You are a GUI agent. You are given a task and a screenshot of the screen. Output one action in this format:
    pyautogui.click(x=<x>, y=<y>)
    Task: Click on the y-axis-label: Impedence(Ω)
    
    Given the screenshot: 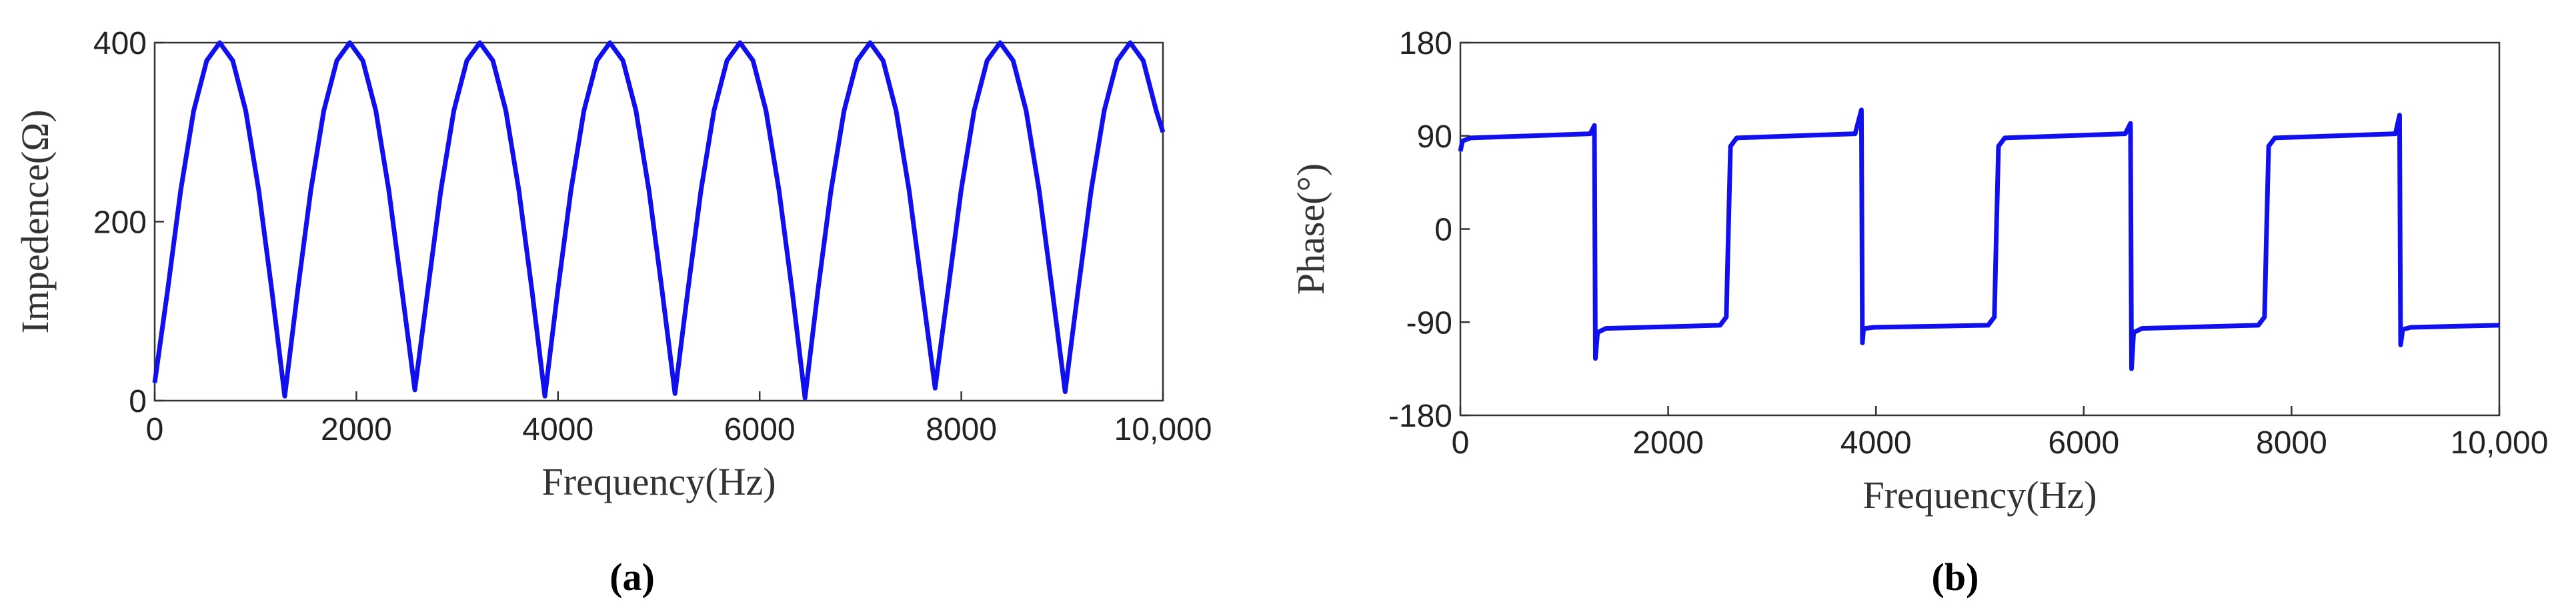 What is the action you would take?
    pyautogui.click(x=35, y=221)
    